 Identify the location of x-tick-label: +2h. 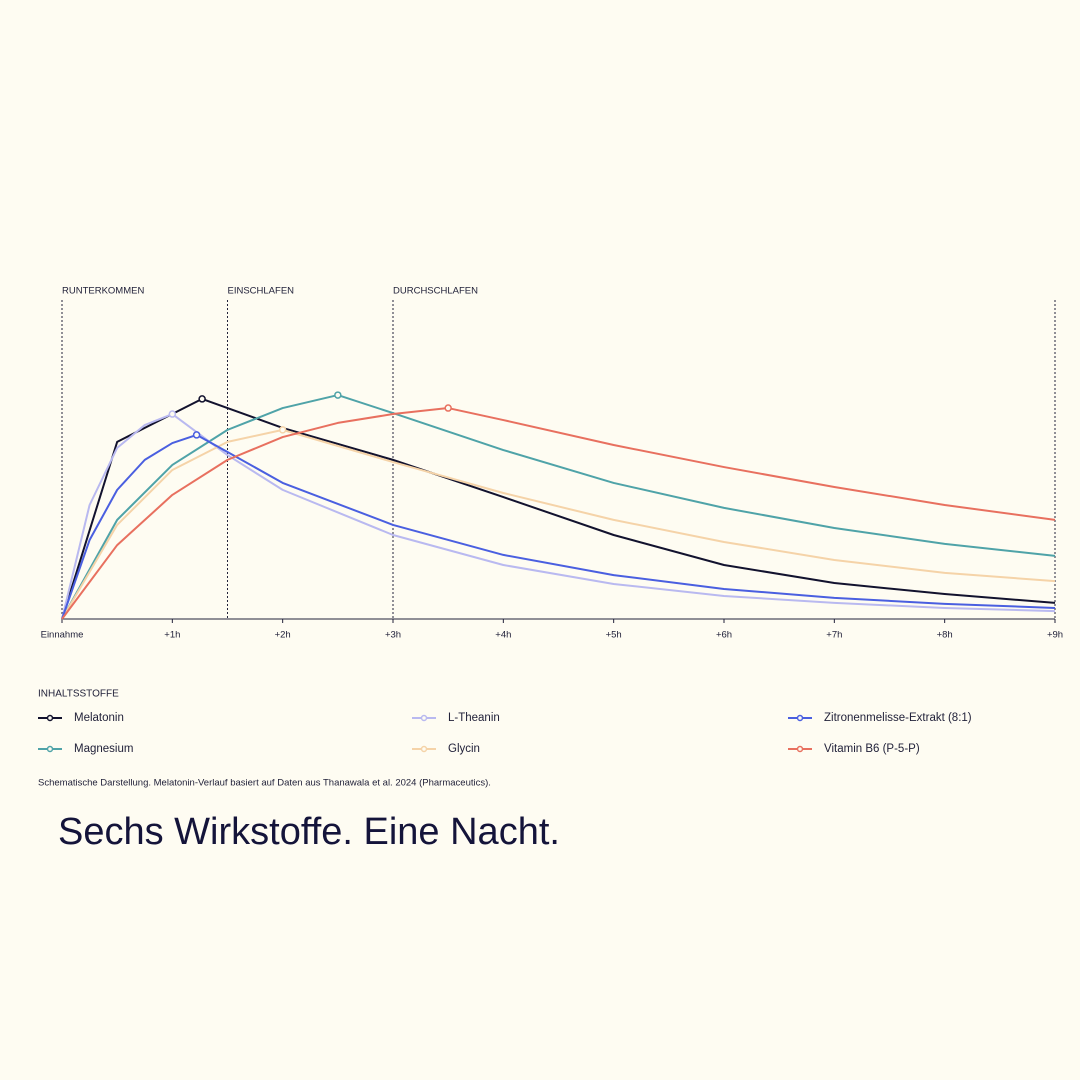
(283, 635).